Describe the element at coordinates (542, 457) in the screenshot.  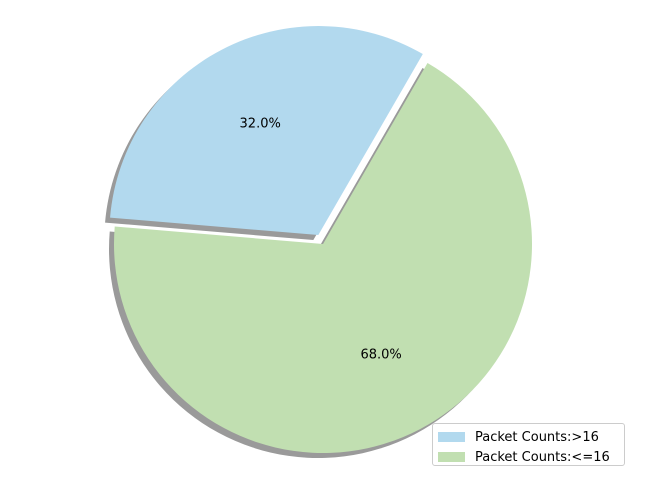
I see `legend-label-upto-16: Packet Counts:<=16` at that location.